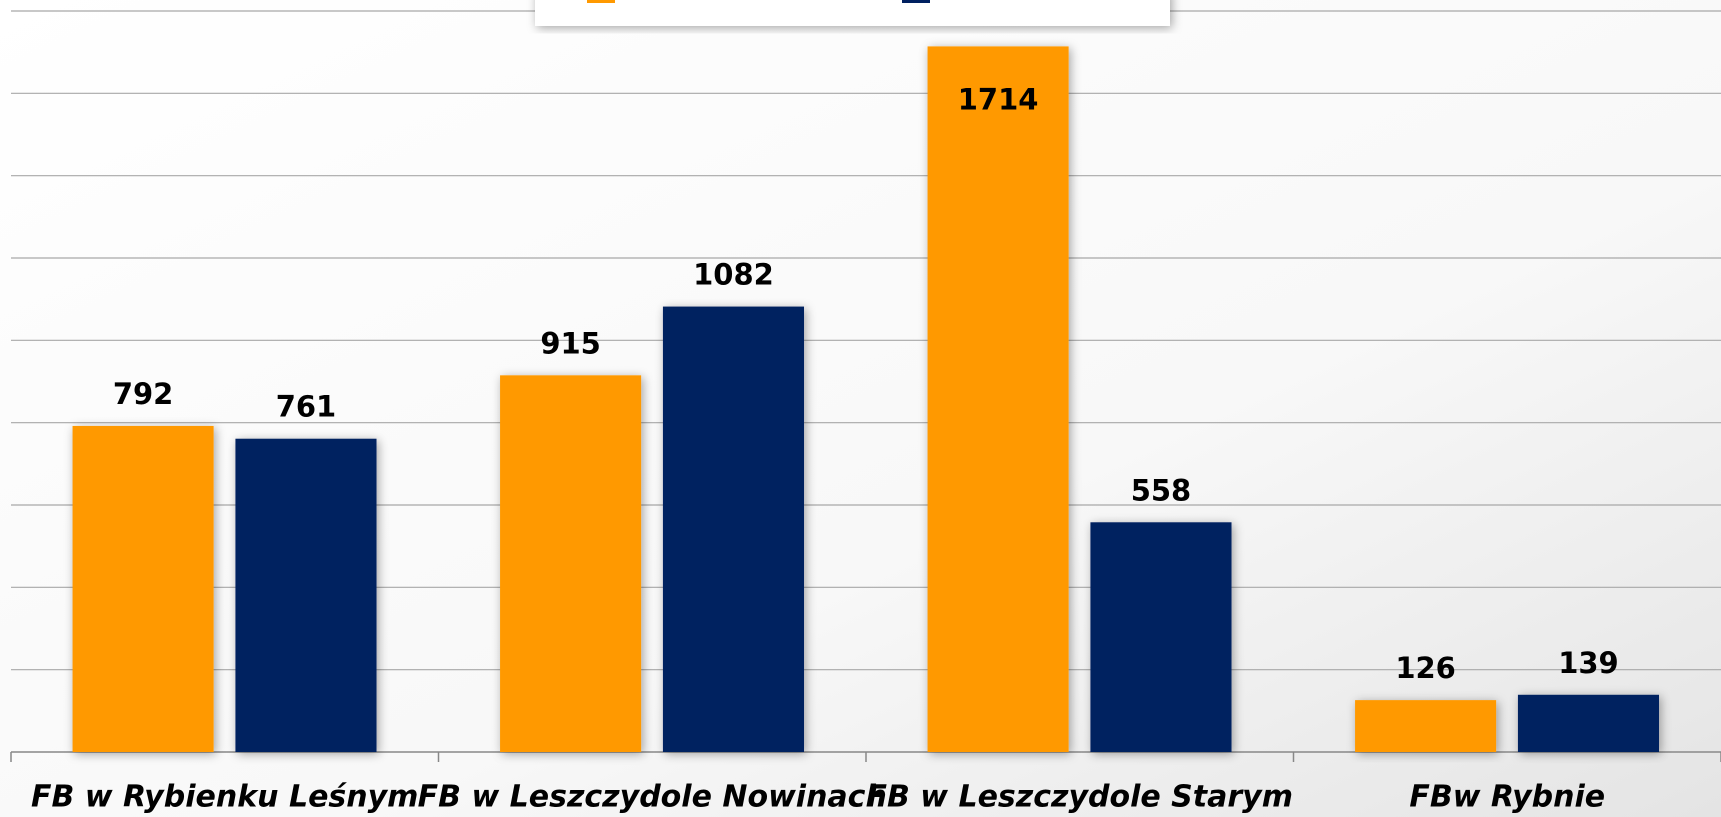 This screenshot has height=817, width=1721. I want to click on data-label: 126, so click(1425, 668).